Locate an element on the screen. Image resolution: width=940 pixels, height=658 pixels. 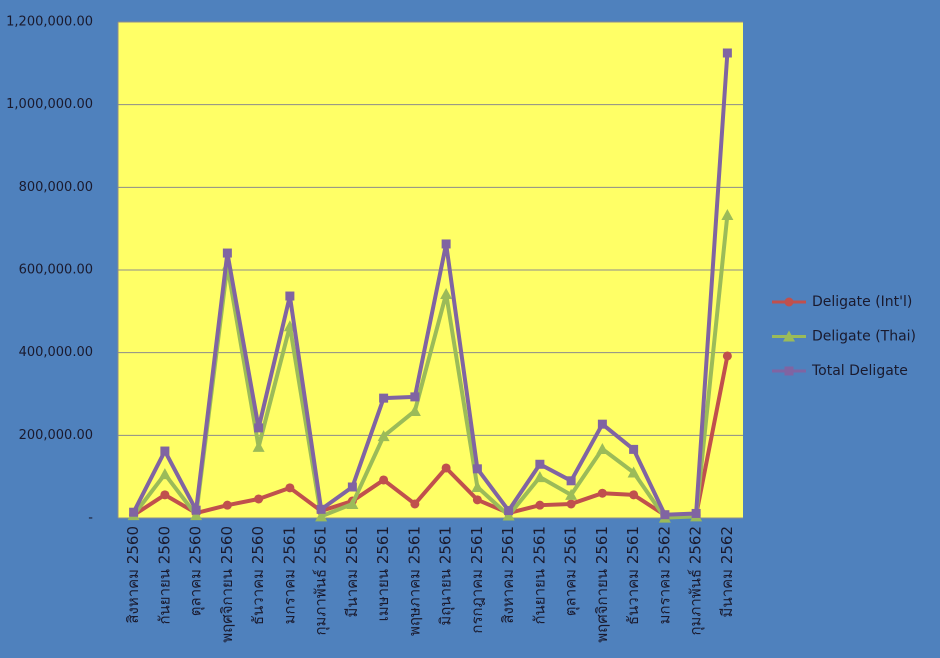
x-tick-label: กรกฎาคม 2561 is located at coordinates (477, 580).